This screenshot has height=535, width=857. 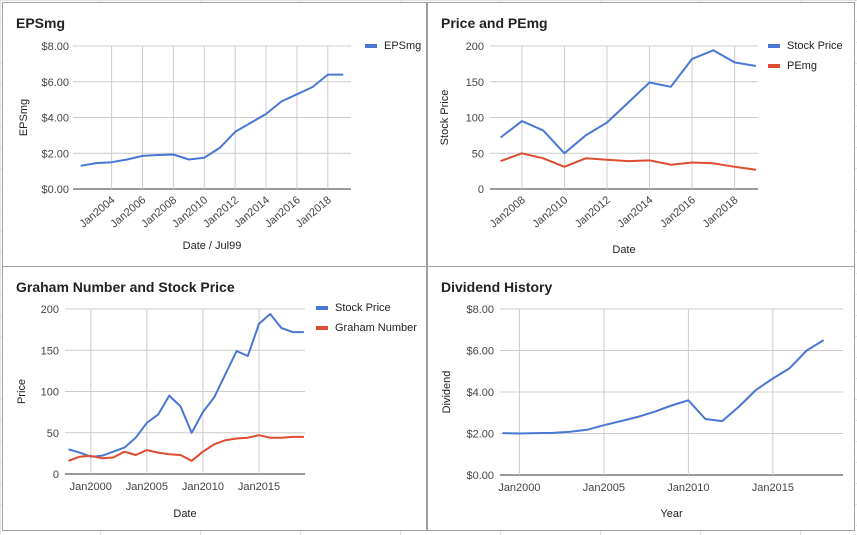 I want to click on x-axis-title: Date / Jul99, so click(x=212, y=246).